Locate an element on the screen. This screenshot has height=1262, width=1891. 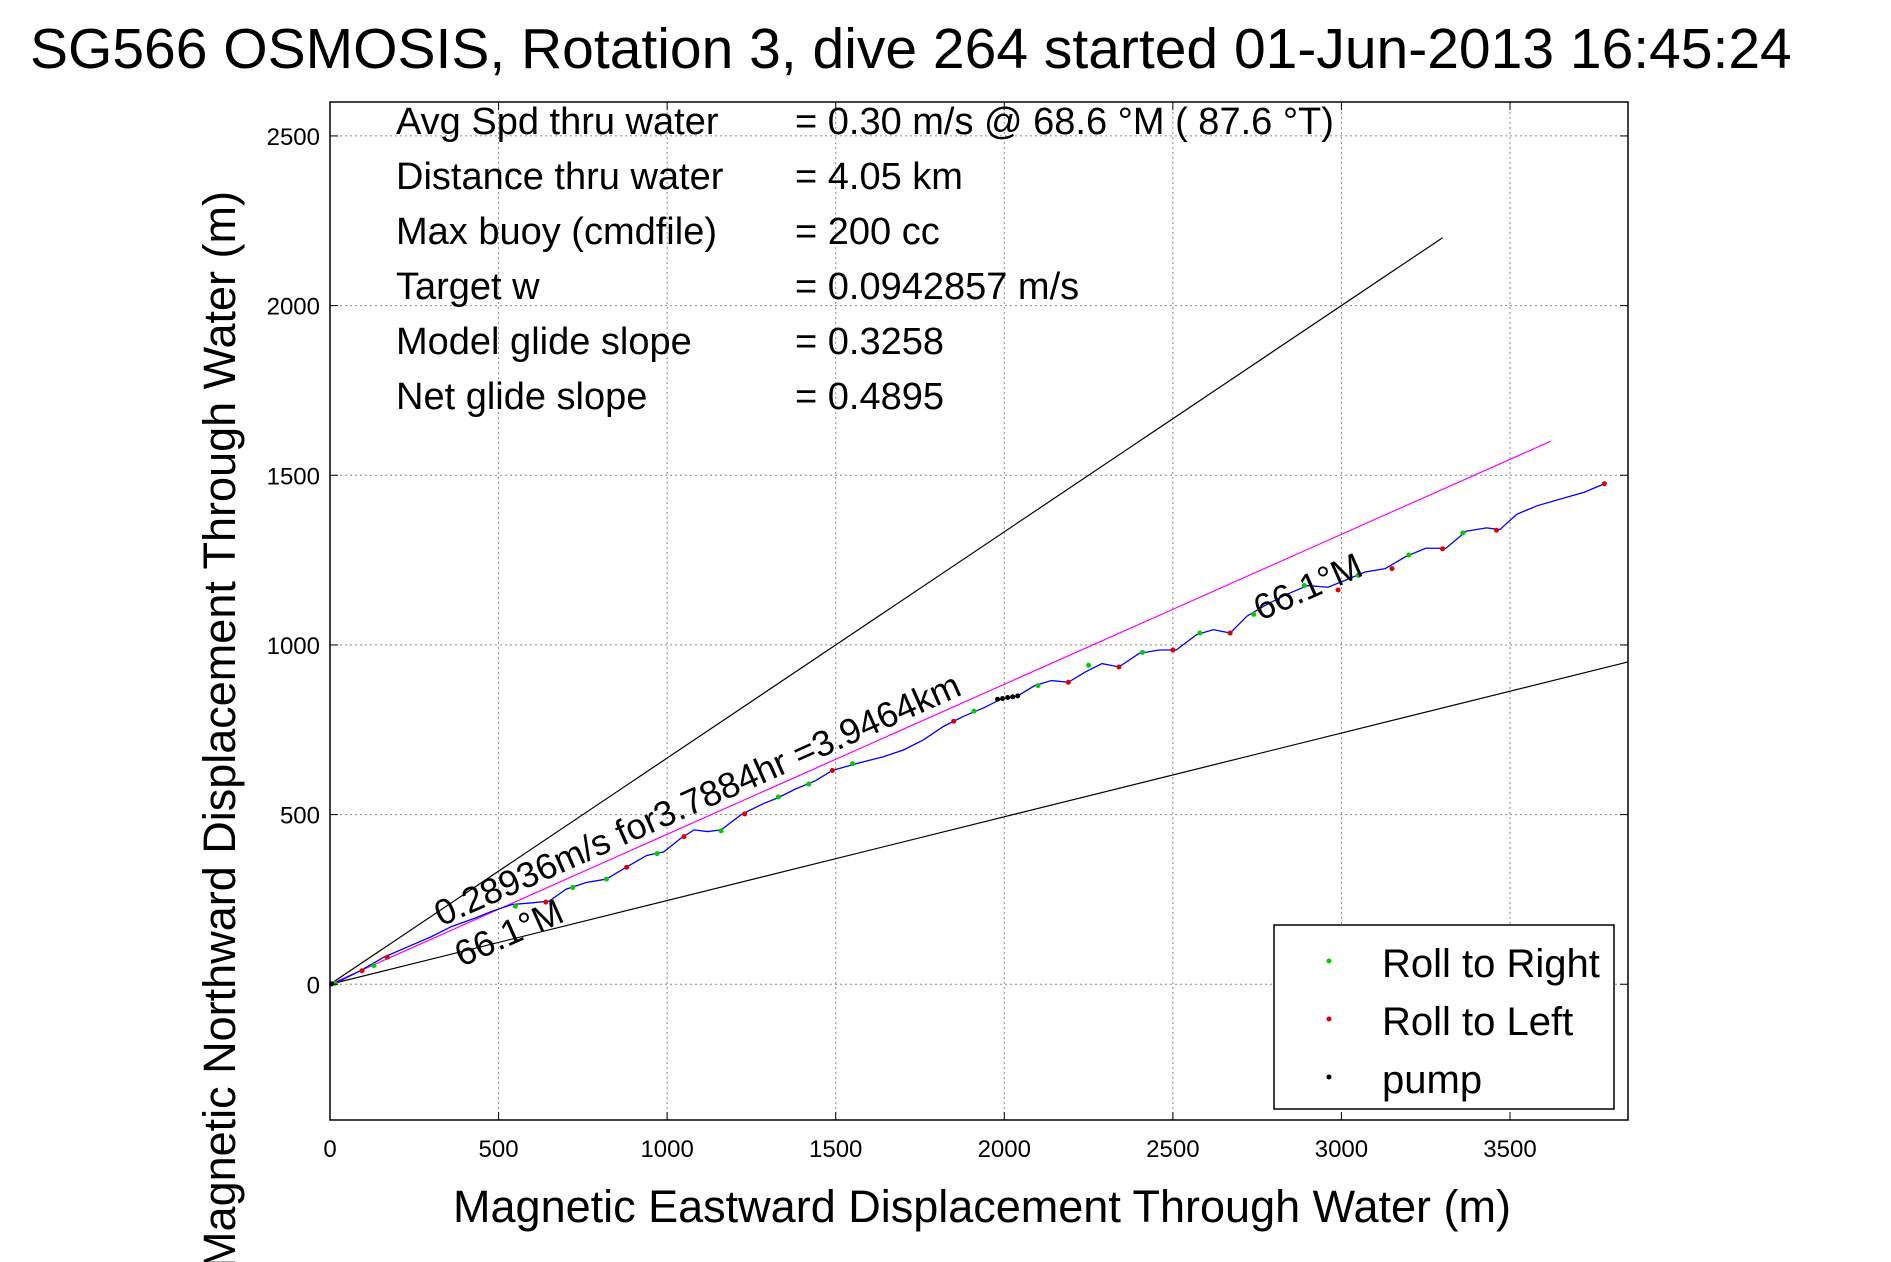
y-tick-label: 500 is located at coordinates (300, 816).